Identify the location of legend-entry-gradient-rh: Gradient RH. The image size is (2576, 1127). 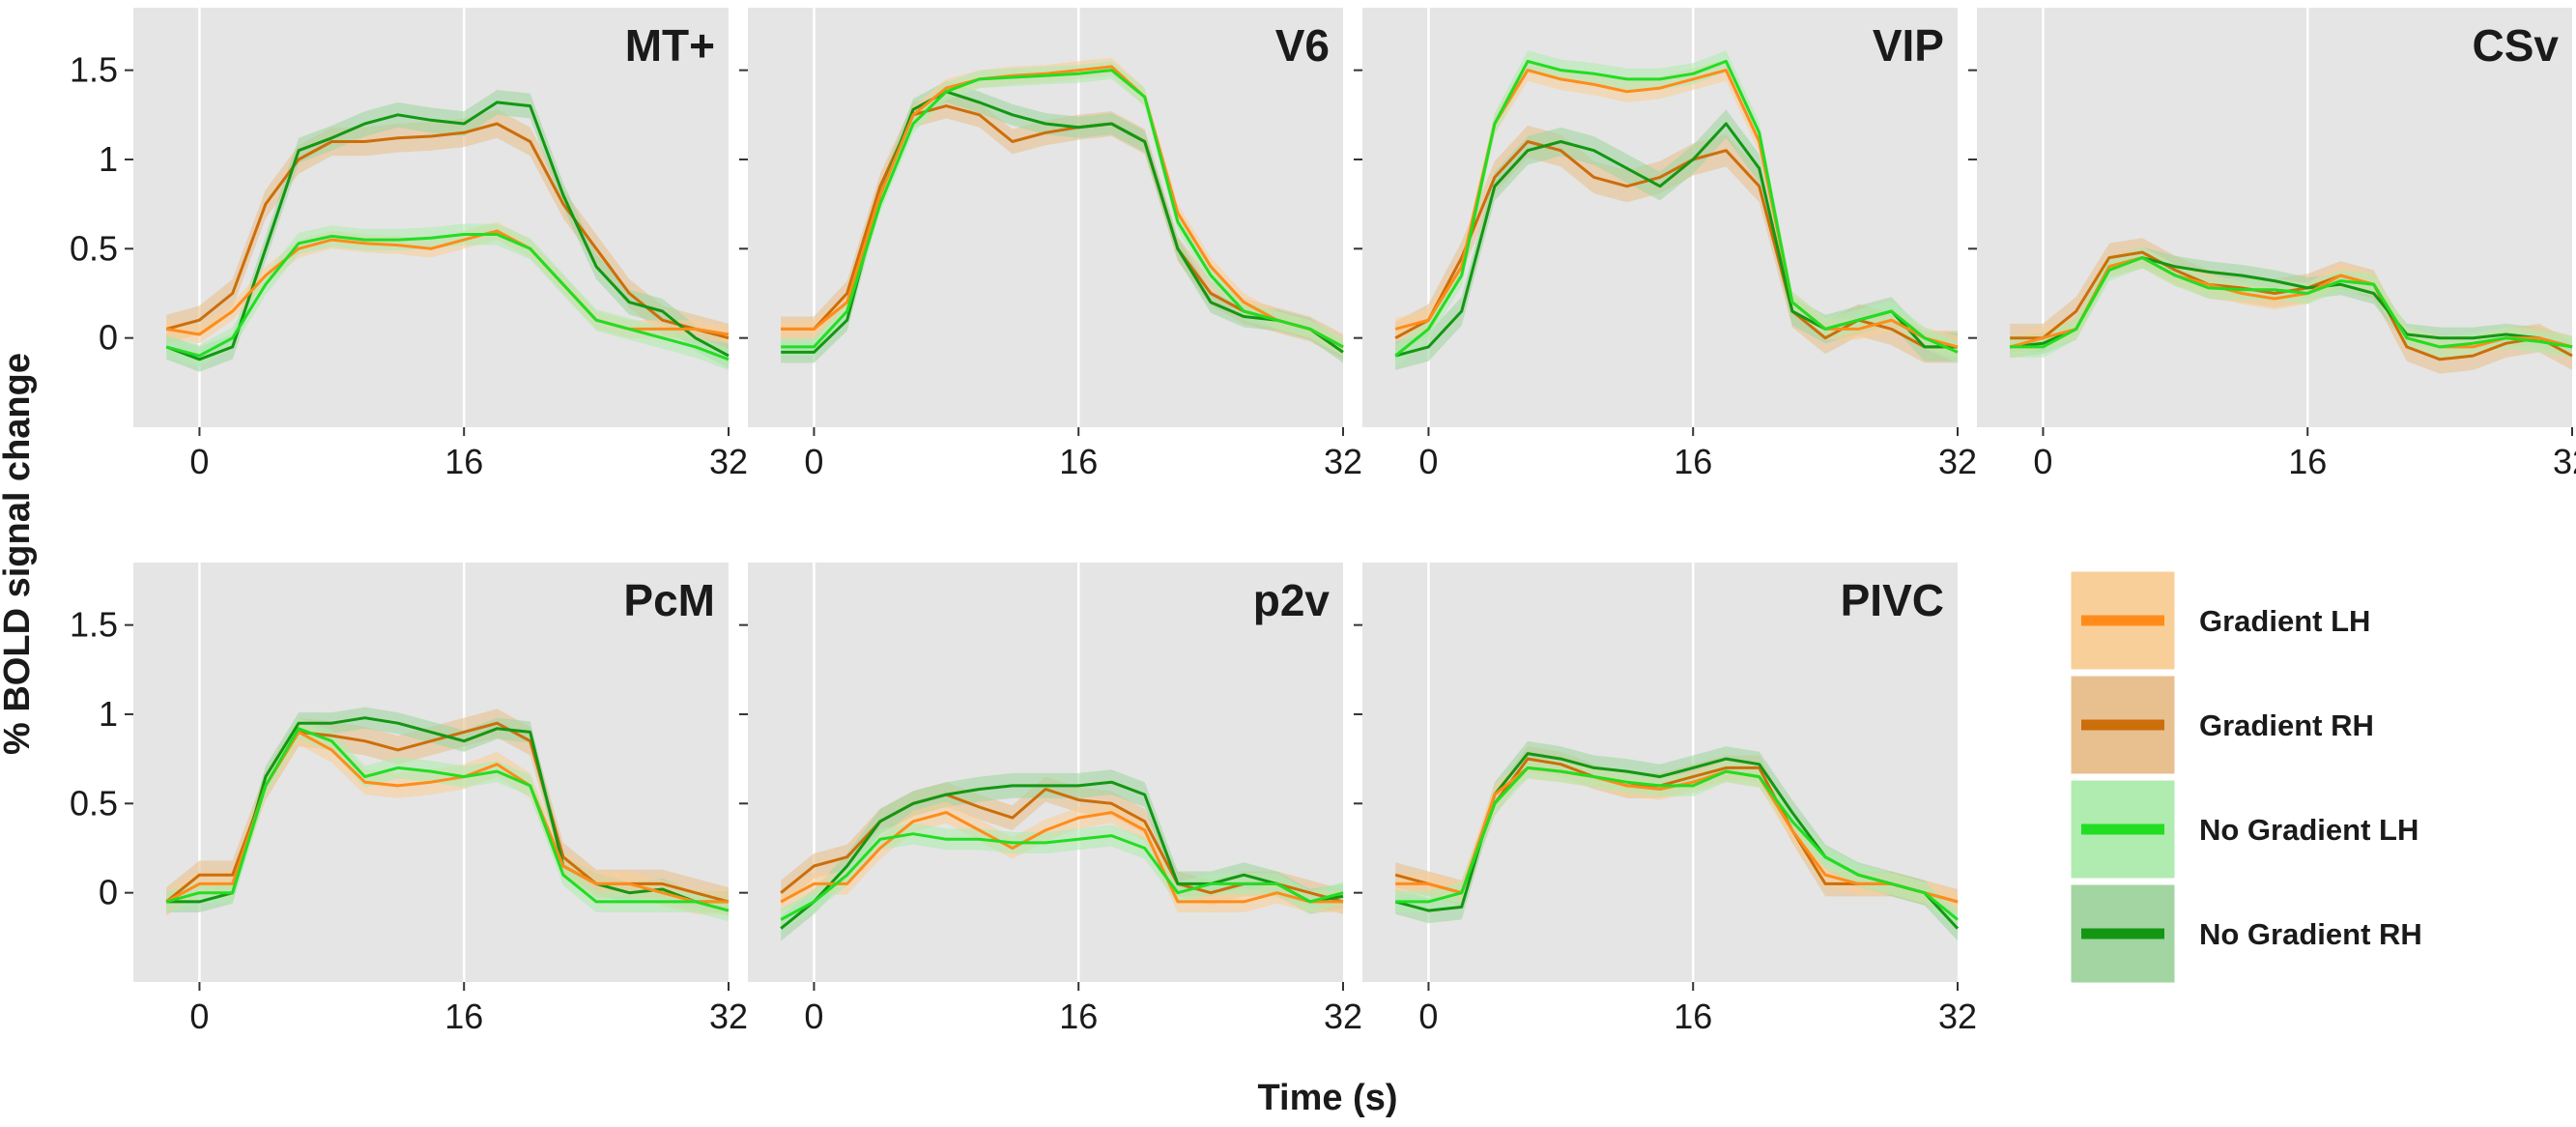
(2221, 725).